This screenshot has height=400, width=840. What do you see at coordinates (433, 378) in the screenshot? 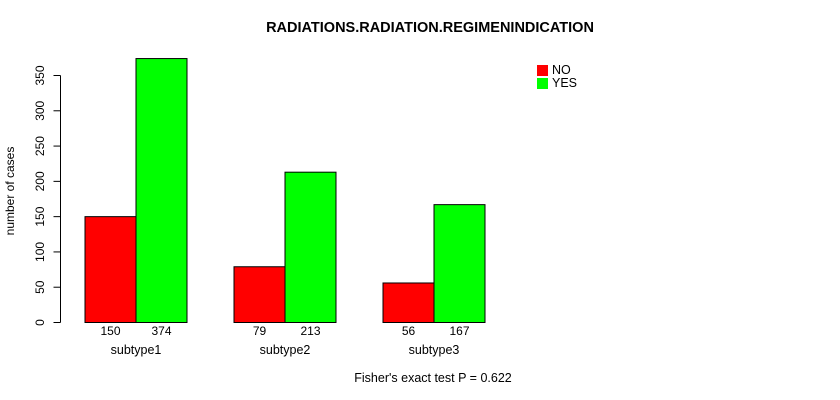
I see `caption: Fisher's exact test P = 0.622` at bounding box center [433, 378].